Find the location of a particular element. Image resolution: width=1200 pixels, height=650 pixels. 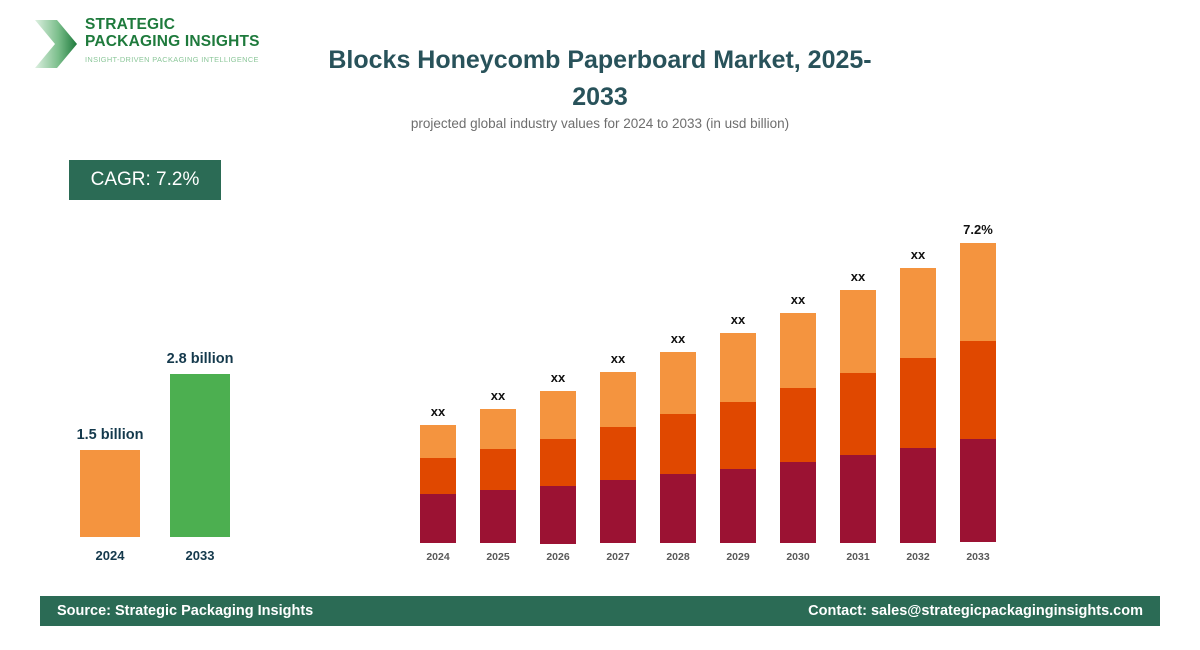

stacked-year-label-2032: 2032 is located at coordinates (918, 557).